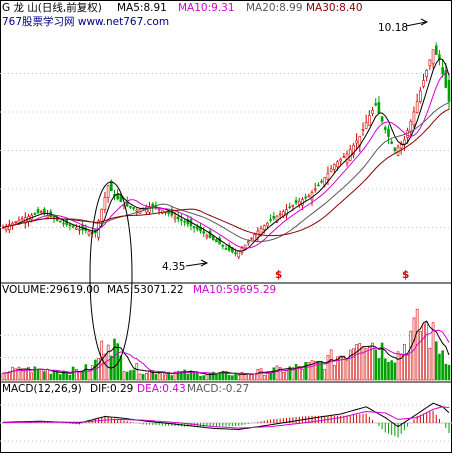 The image size is (452, 453). What do you see at coordinates (226, 424) in the screenshot?
I see `macd-histogram` at bounding box center [226, 424].